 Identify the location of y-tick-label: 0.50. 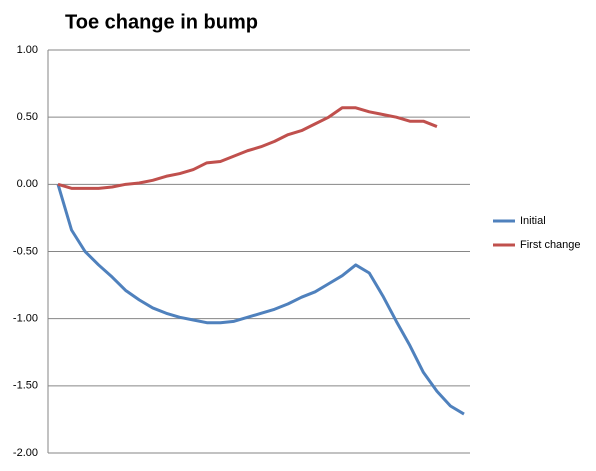
(27, 117).